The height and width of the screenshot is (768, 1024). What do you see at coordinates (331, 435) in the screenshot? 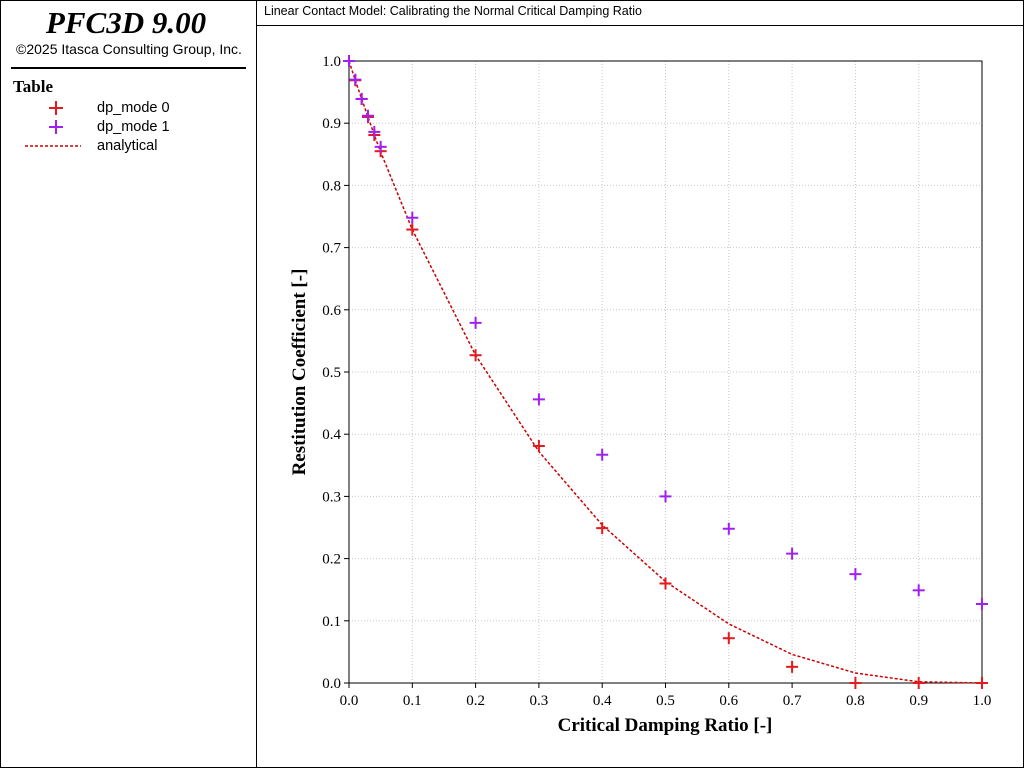
I see `y-tick-label: 0.4` at bounding box center [331, 435].